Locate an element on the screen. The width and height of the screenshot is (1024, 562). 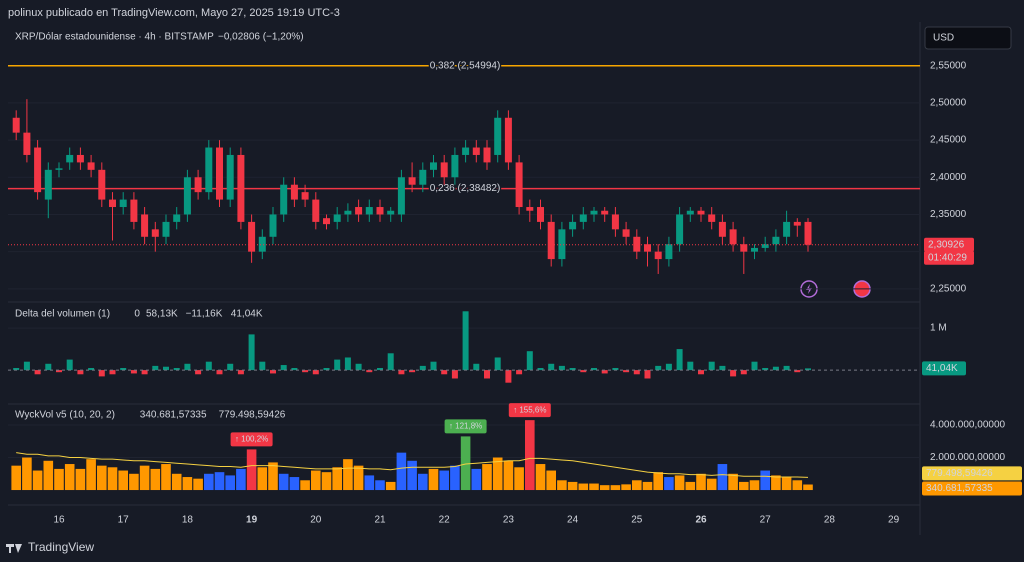
price-label-text: 41,04K is located at coordinates (942, 368).